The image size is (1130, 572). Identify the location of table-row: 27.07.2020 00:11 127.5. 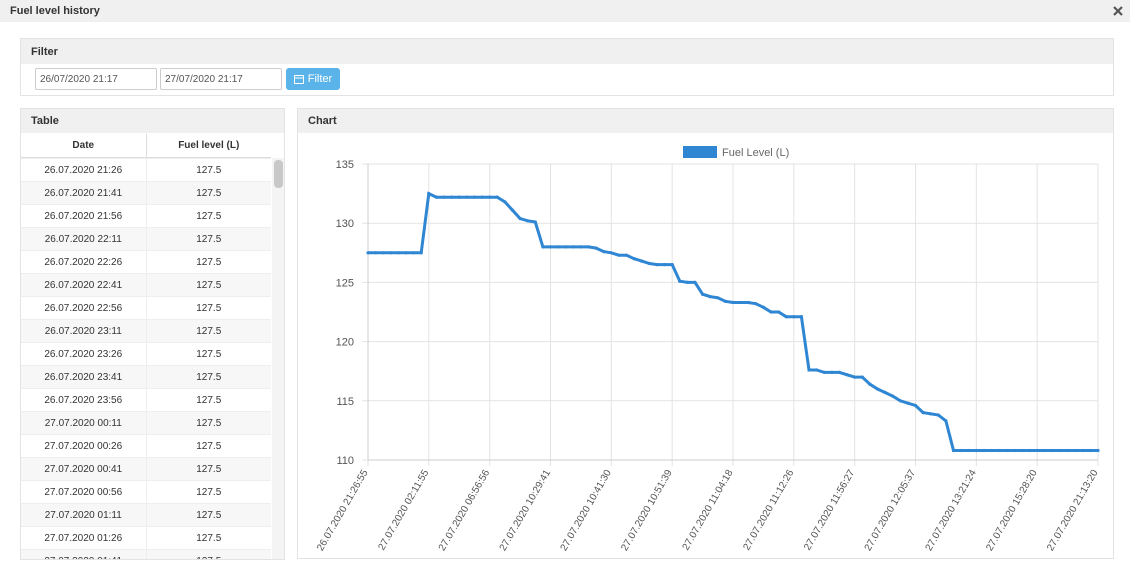
(146, 422).